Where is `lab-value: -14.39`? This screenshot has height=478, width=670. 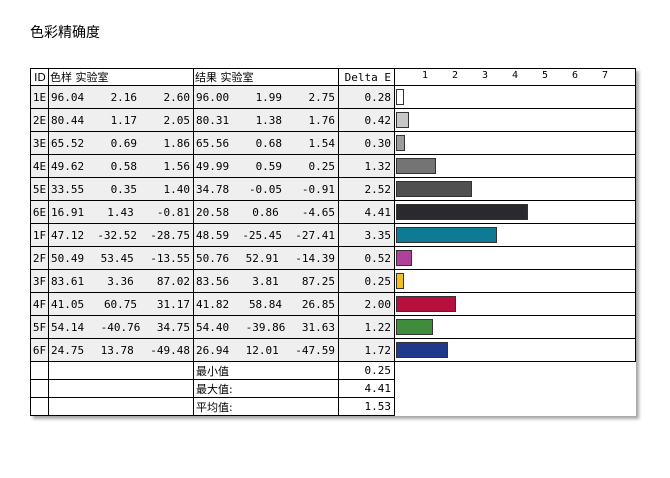
lab-value: -14.39 is located at coordinates (315, 258).